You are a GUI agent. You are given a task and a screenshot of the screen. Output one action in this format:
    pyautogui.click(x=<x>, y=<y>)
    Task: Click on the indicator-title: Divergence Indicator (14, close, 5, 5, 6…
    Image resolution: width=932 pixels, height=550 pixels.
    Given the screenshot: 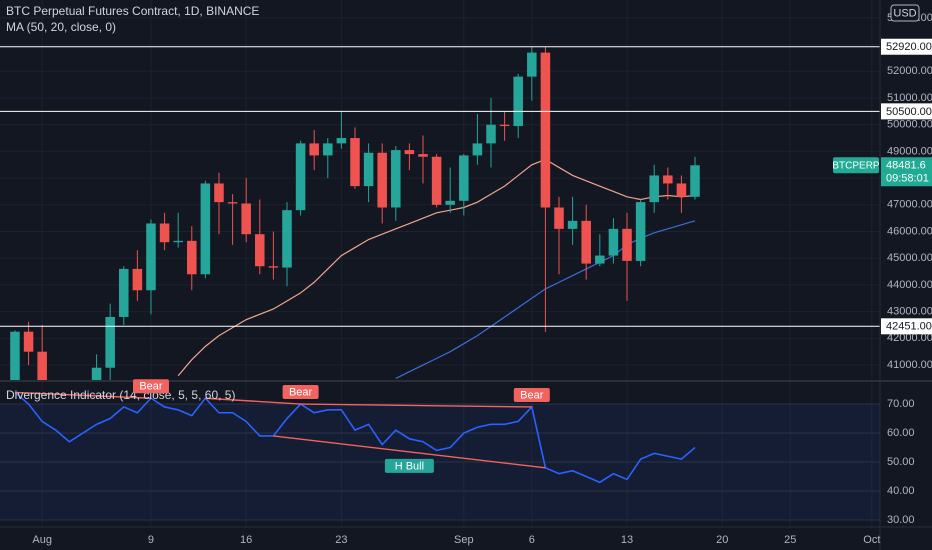 What is the action you would take?
    pyautogui.click(x=120, y=395)
    